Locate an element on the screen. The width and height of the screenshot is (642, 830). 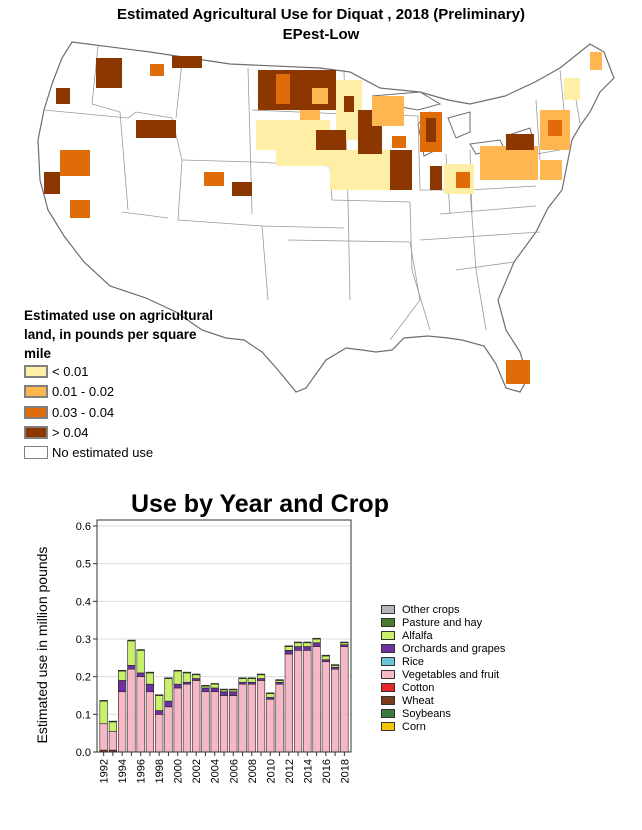
map-legend-swatch is located at coordinates (36, 391).